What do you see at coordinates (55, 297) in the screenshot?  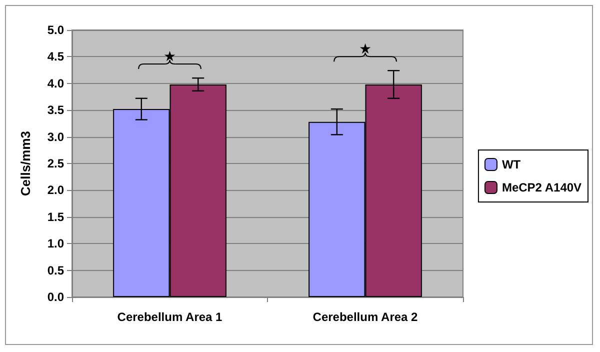 I see `y-tick-label: 0.0` at bounding box center [55, 297].